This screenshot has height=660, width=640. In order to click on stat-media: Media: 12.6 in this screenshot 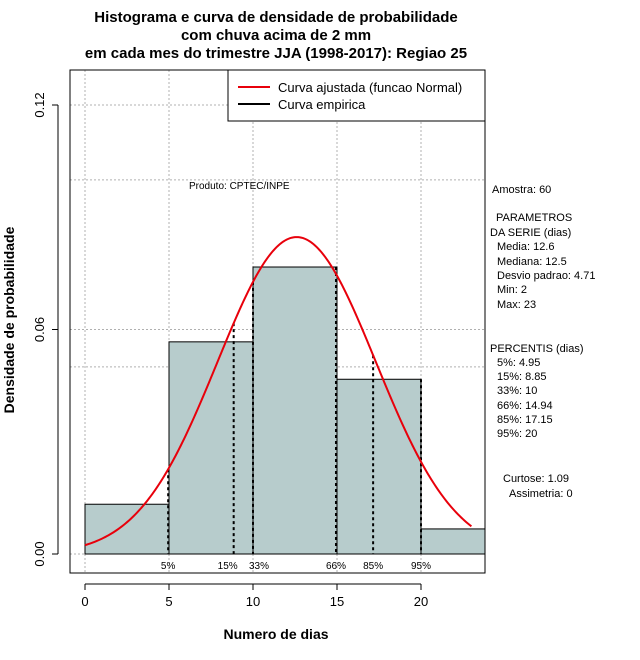, I will do `click(525, 247)`.